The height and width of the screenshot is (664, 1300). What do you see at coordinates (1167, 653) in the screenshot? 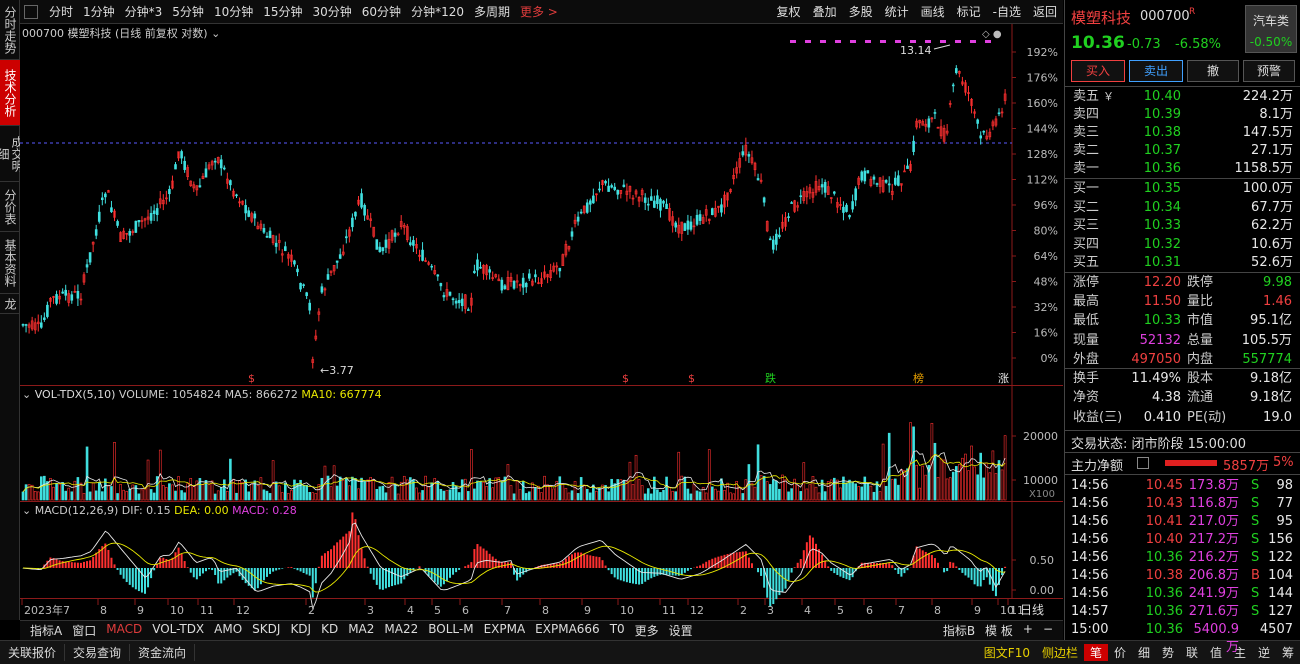
I see `side-icon-3: 势` at bounding box center [1167, 653].